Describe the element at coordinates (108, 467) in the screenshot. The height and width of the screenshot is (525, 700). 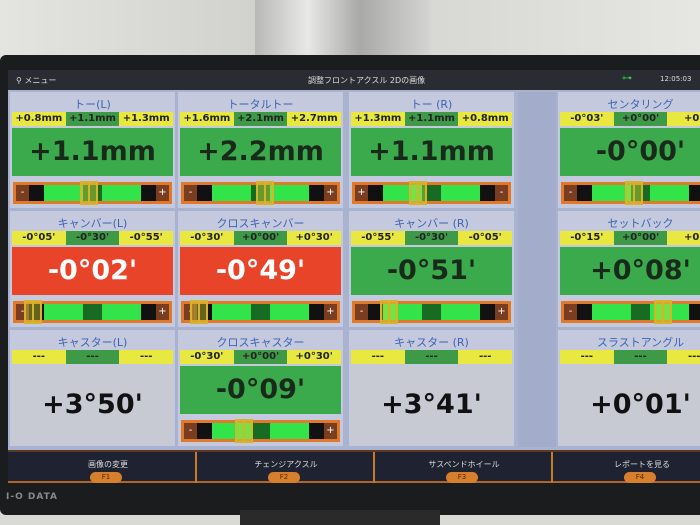
I see `function-button-f1: 画像の変更 F1` at that location.